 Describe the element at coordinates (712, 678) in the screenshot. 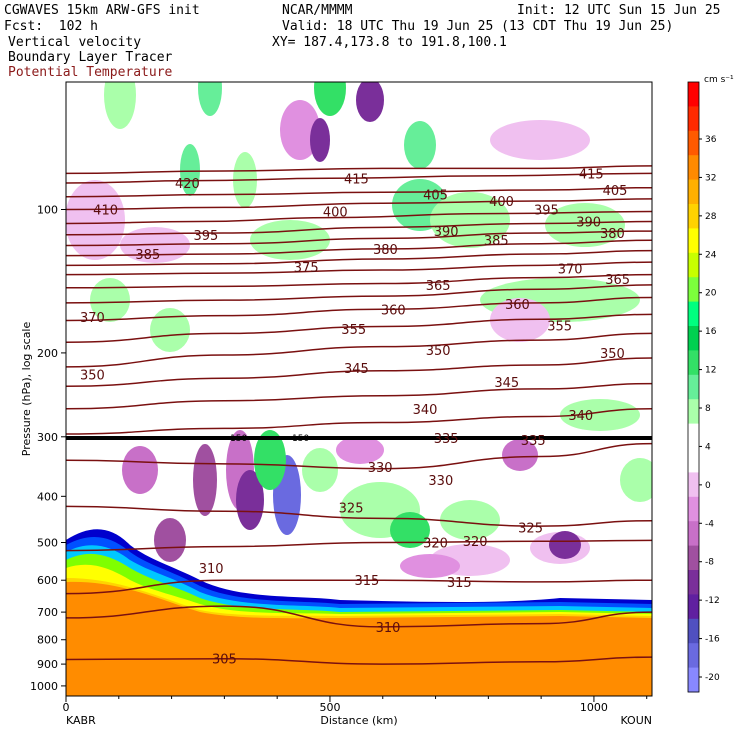

I see `colorbar-tick-label-14: -20` at that location.